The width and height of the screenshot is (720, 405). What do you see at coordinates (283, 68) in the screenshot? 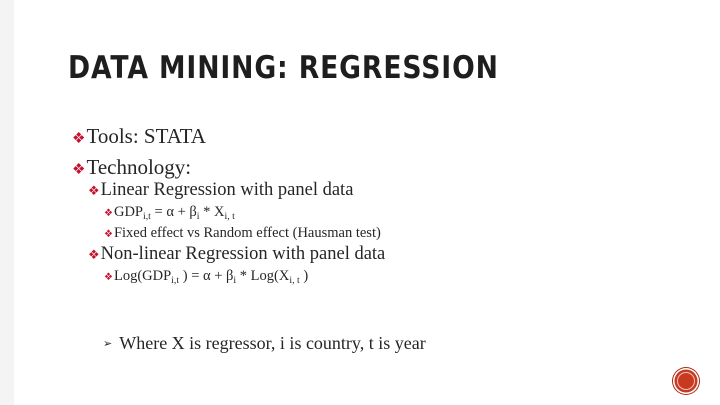
I see `slide-title: Data Mining: Regression` at bounding box center [283, 68].